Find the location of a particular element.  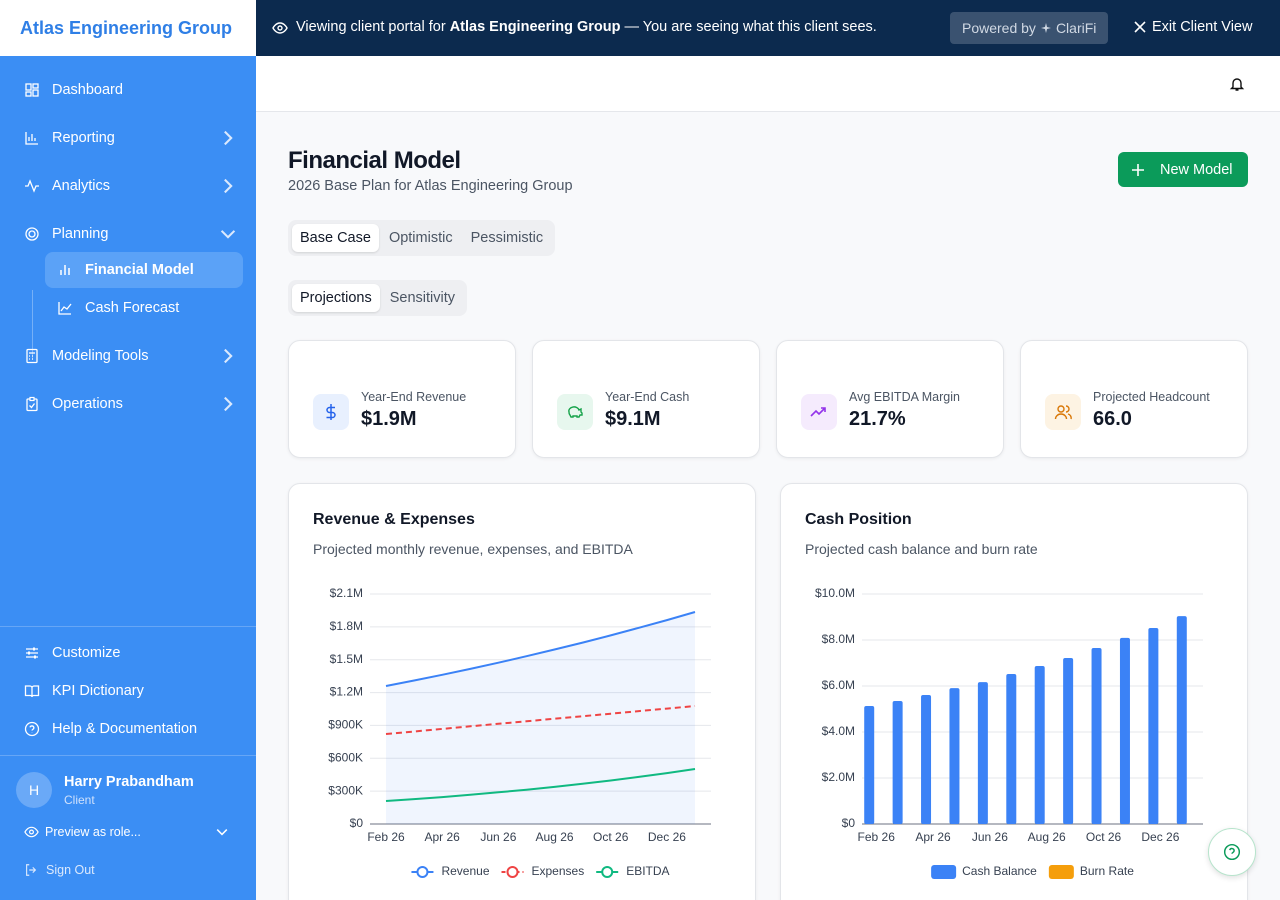

subnav-item: Financial Model is located at coordinates (125, 270).